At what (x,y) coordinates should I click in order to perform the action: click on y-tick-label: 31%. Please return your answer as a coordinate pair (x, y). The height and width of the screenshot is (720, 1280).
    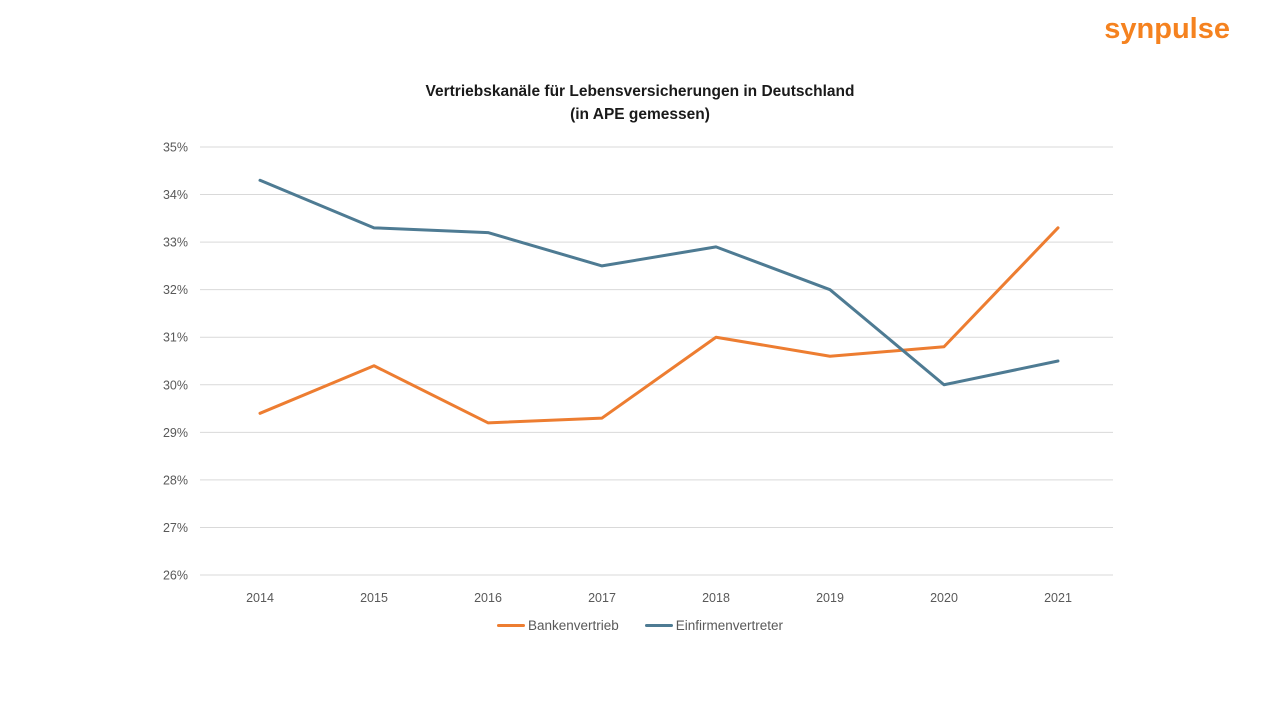
    Looking at the image, I should click on (175, 338).